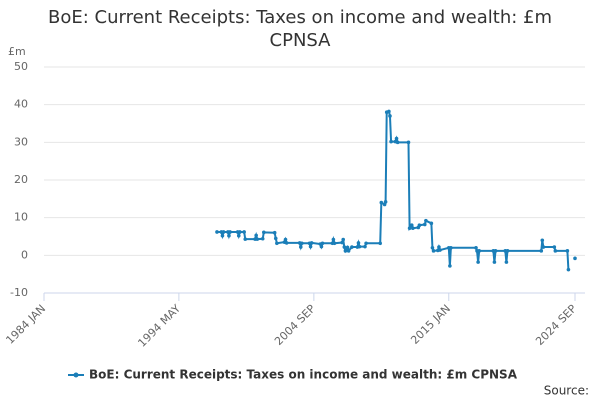 Image resolution: width=600 pixels, height=400 pixels. What do you see at coordinates (21, 141) in the screenshot?
I see `y-tick-label: 30` at bounding box center [21, 141].